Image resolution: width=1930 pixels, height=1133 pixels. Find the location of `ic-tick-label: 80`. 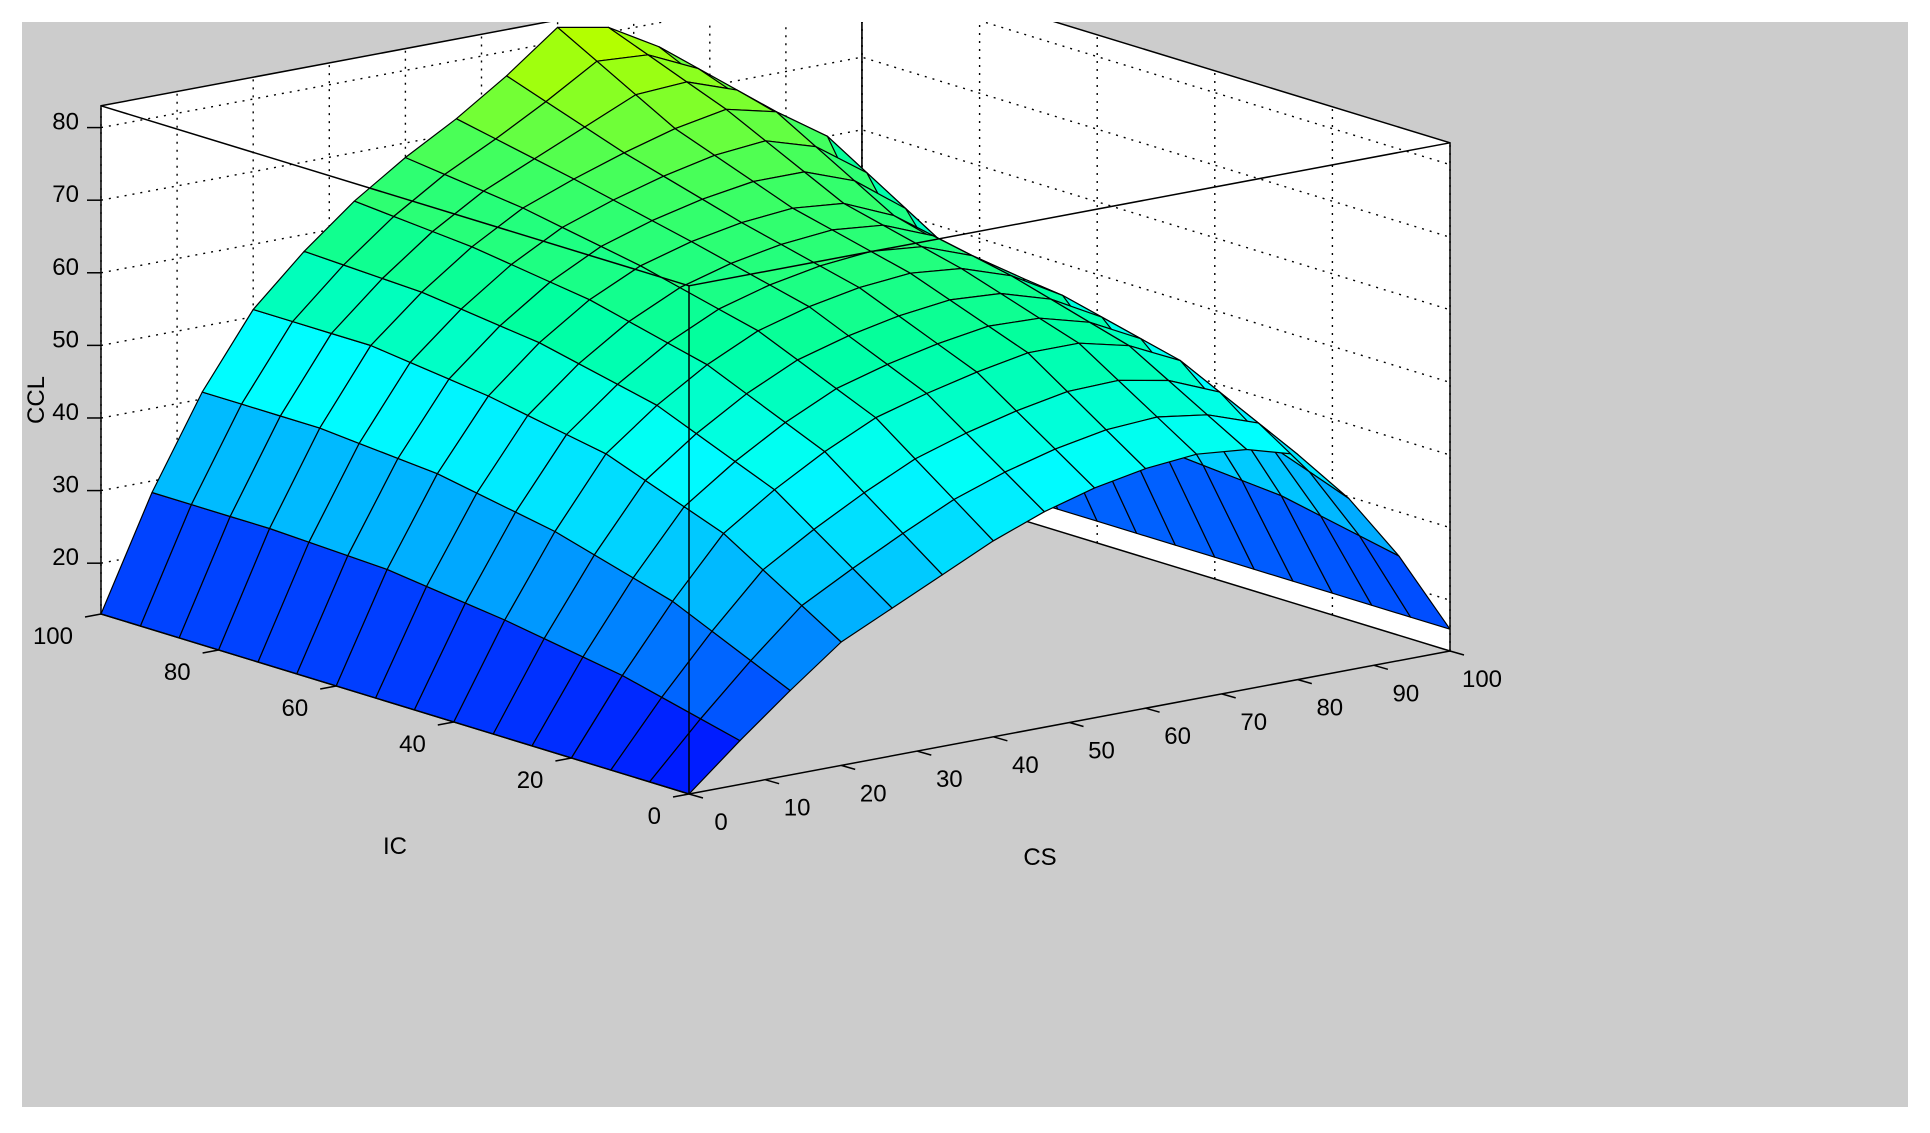

ic-tick-label: 80 is located at coordinates (177, 672).